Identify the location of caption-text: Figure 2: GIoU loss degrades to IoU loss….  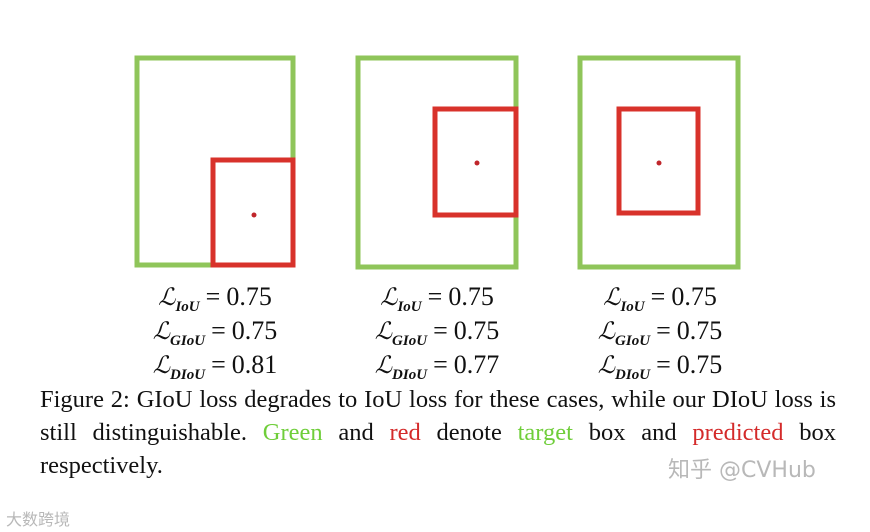
(438, 416).